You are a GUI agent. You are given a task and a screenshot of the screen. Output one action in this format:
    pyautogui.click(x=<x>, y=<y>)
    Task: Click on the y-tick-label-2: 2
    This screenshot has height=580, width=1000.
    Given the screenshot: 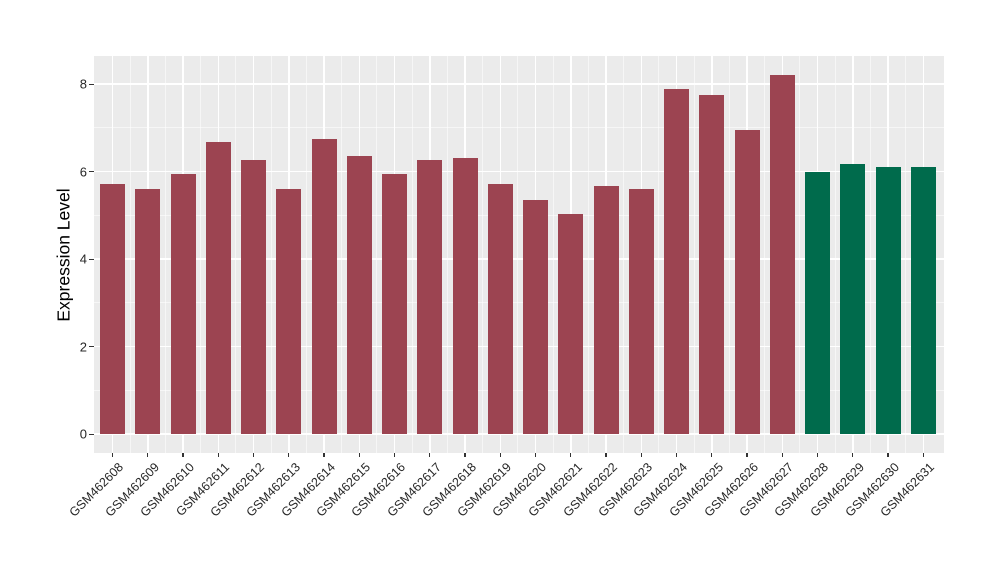 What is the action you would take?
    pyautogui.click(x=83, y=346)
    